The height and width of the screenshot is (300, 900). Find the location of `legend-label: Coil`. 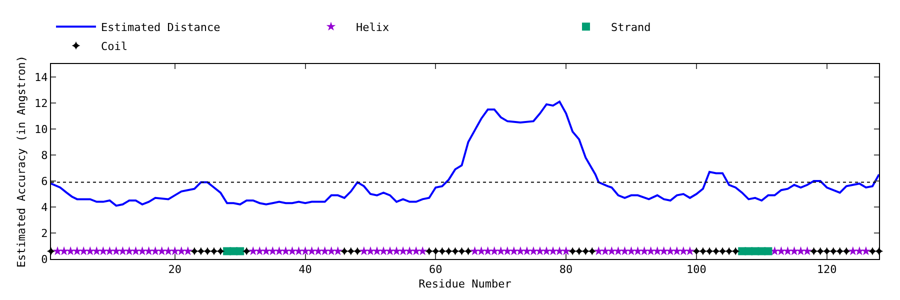

legend-label: Coil is located at coordinates (114, 46).